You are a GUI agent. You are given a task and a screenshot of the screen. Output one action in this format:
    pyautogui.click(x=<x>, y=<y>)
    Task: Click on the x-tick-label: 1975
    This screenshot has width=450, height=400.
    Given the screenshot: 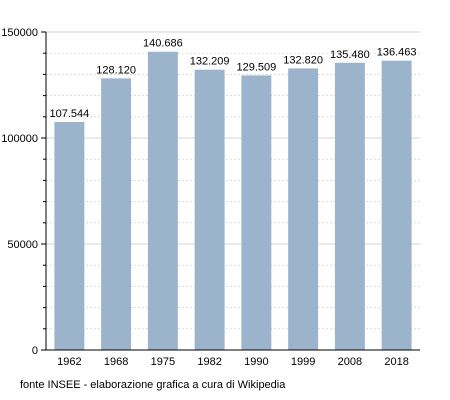 What is the action you would take?
    pyautogui.click(x=163, y=362)
    